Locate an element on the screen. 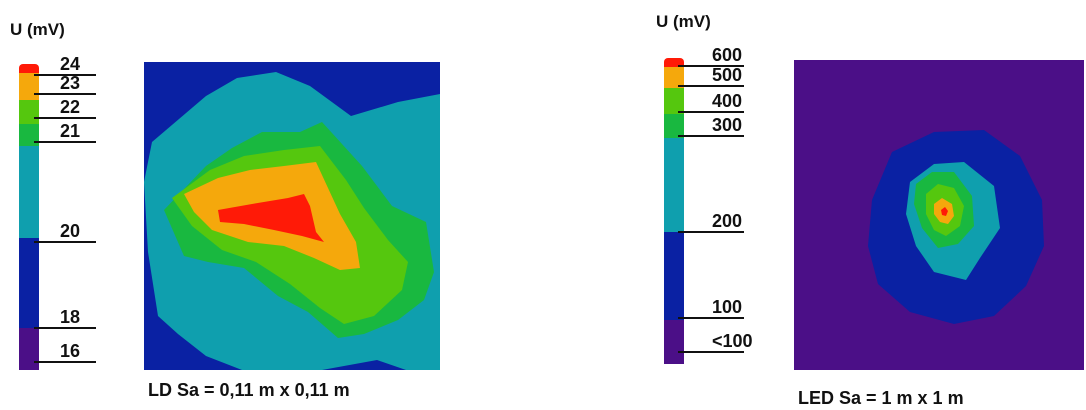 The image size is (1086, 410). colorbar-tick-label: 100 is located at coordinates (727, 307).